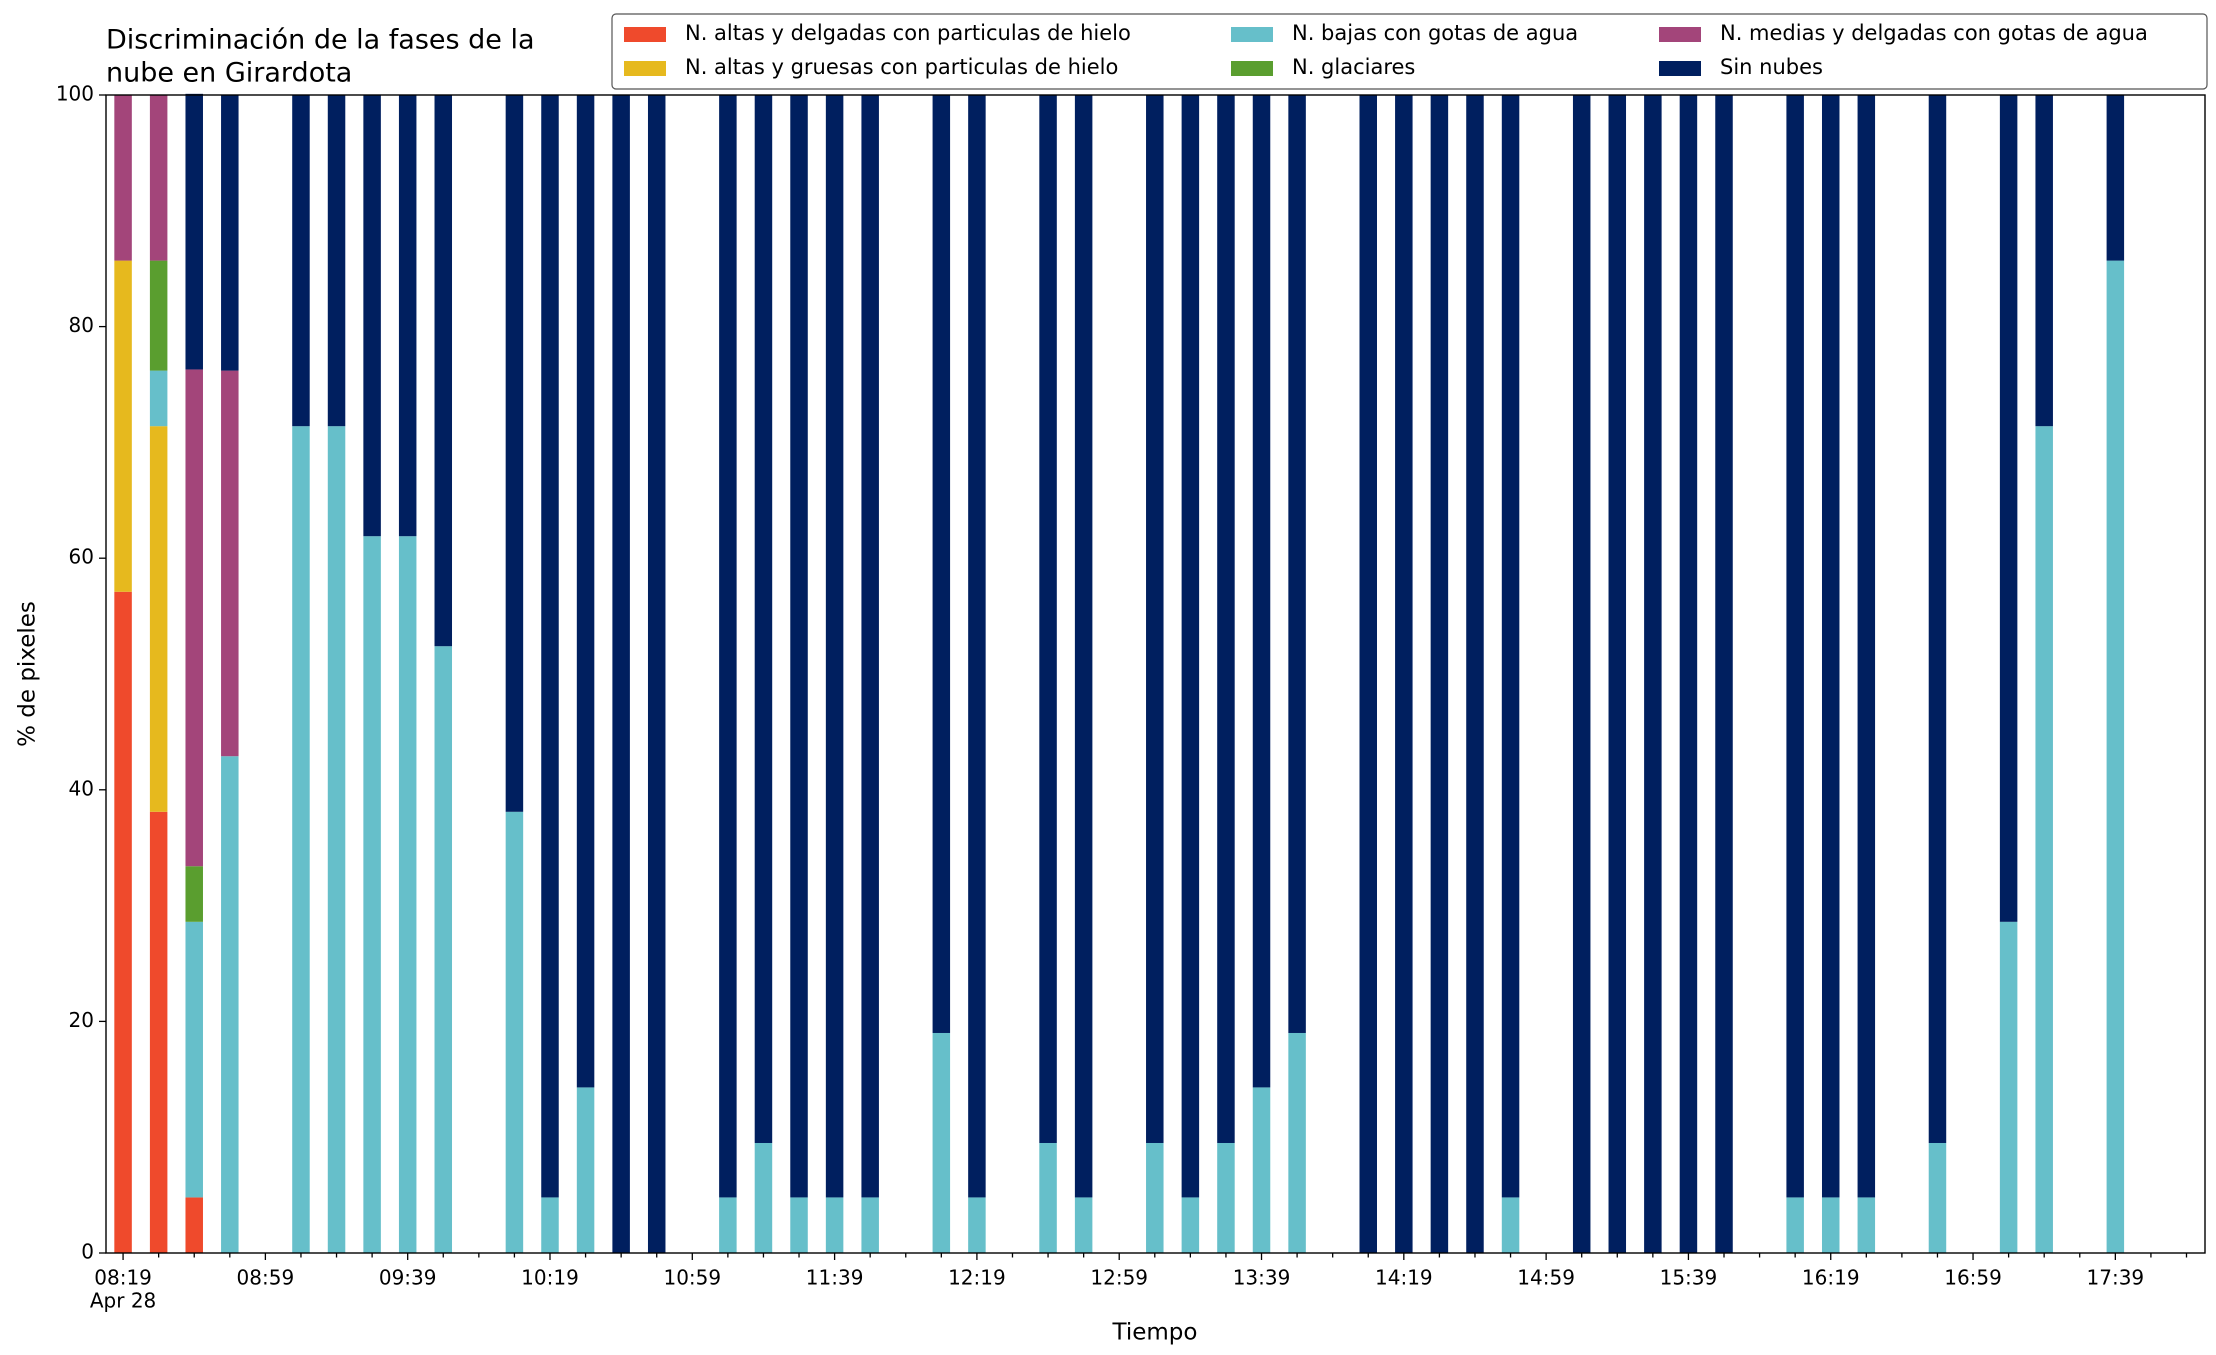 The width and height of the screenshot is (2216, 1355). I want to click on y-axis-label: % de pixeles, so click(28, 674).